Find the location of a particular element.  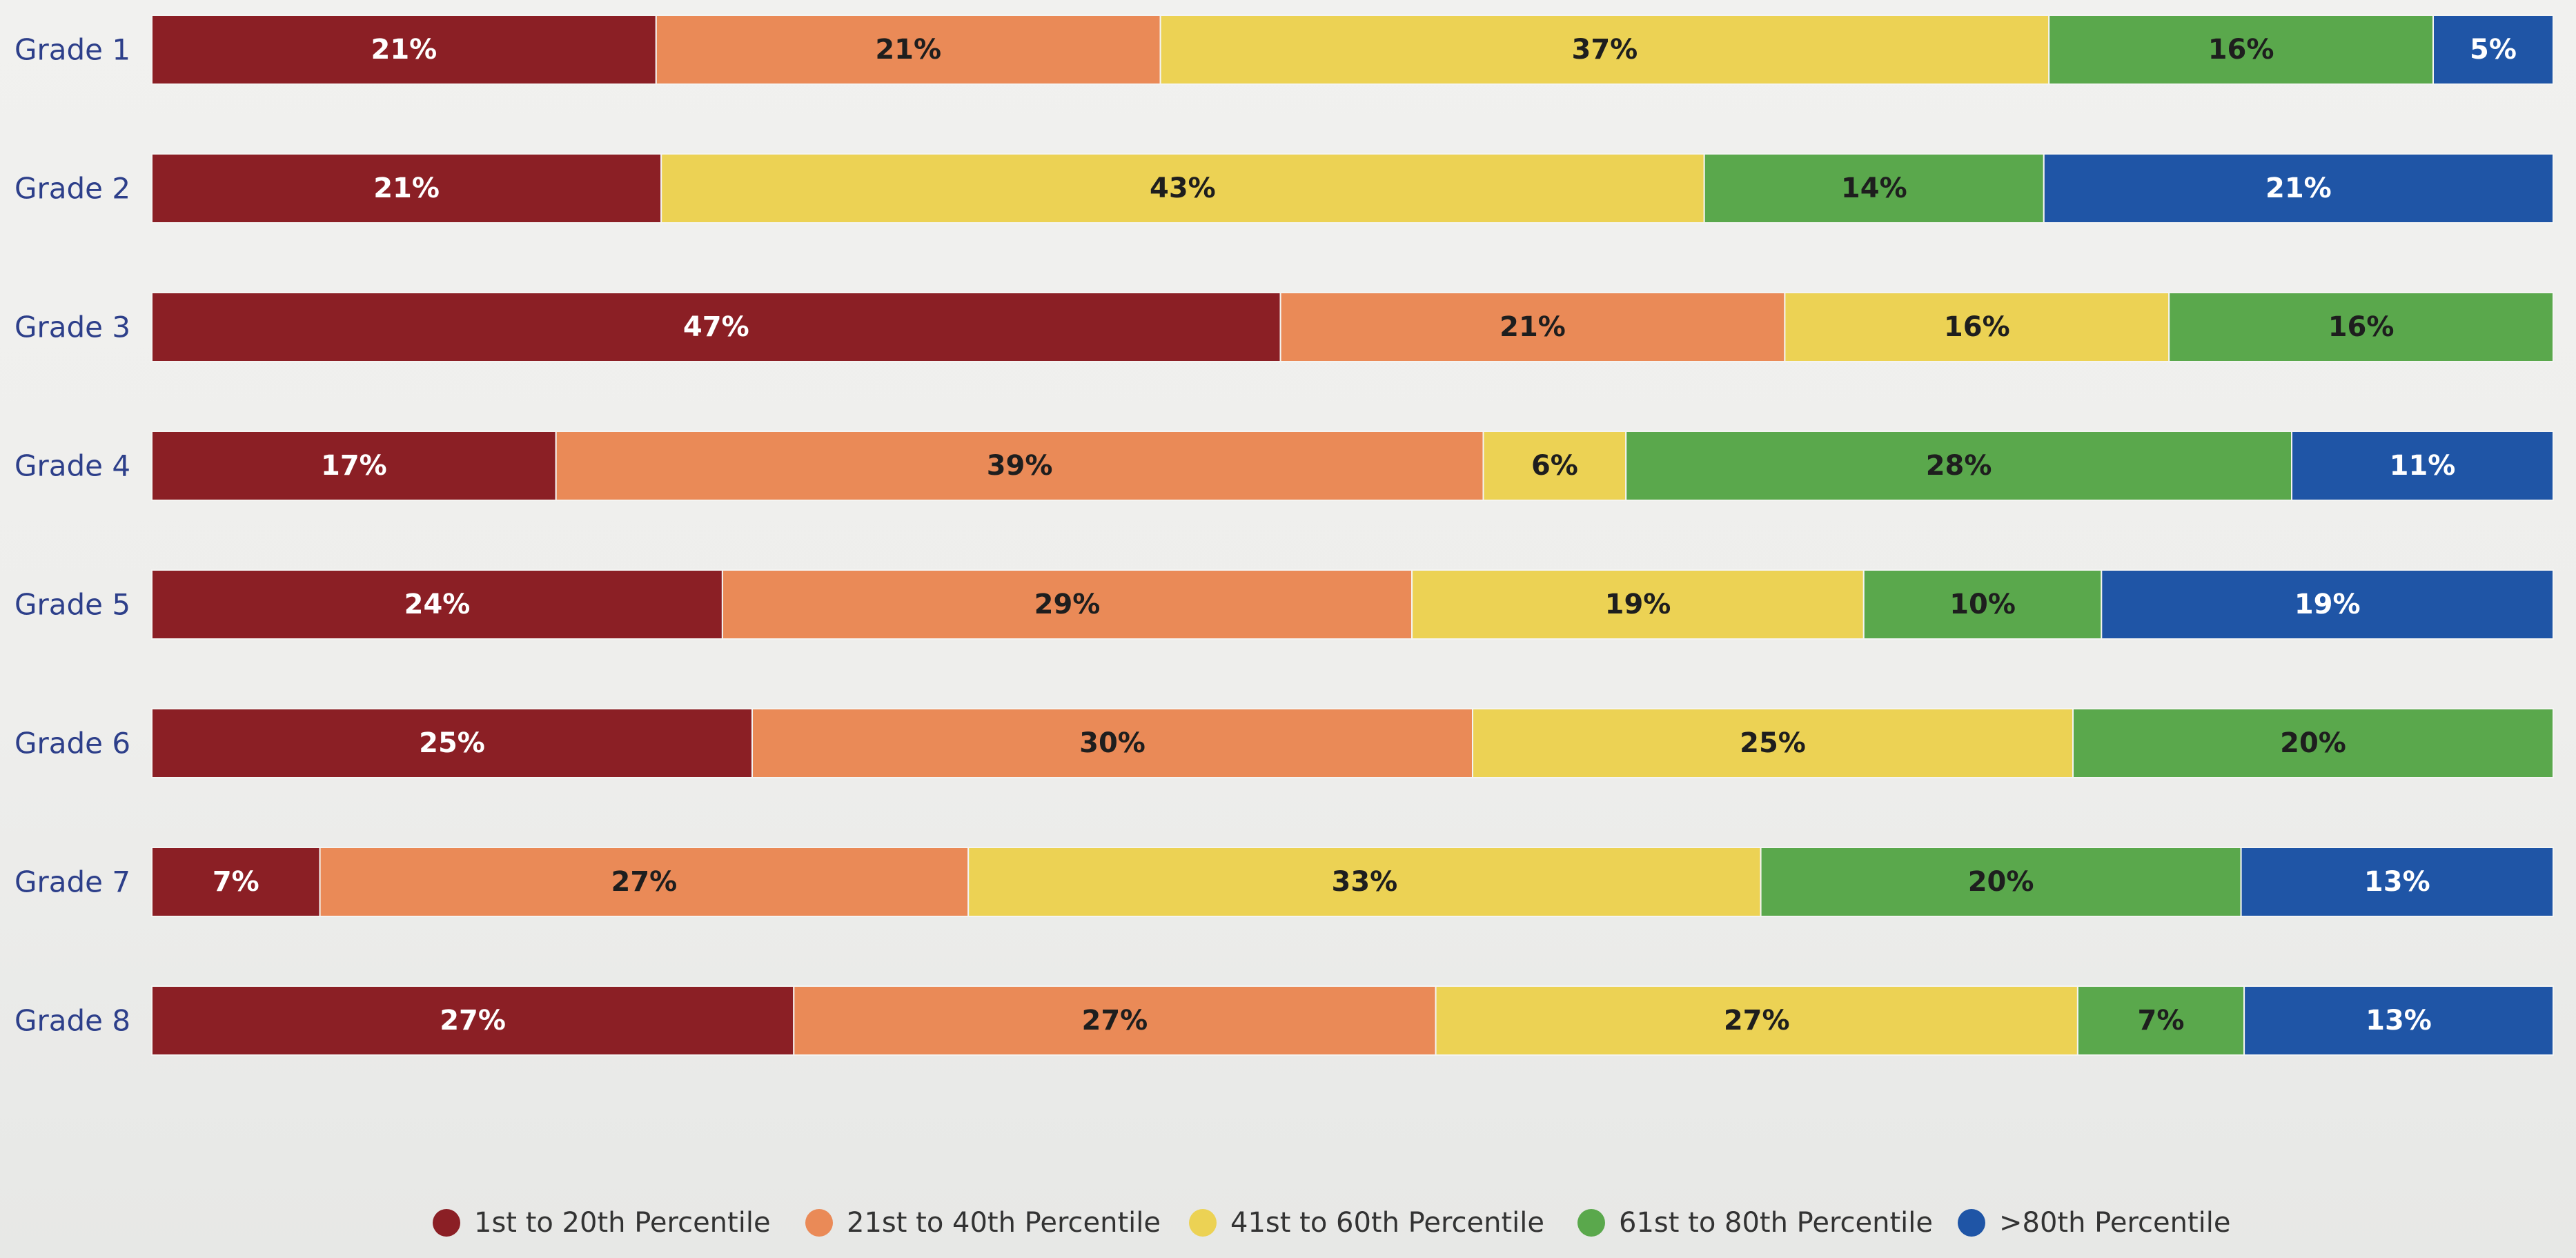

legend-label: 21st to 40th Percentile is located at coordinates (1004, 1223).